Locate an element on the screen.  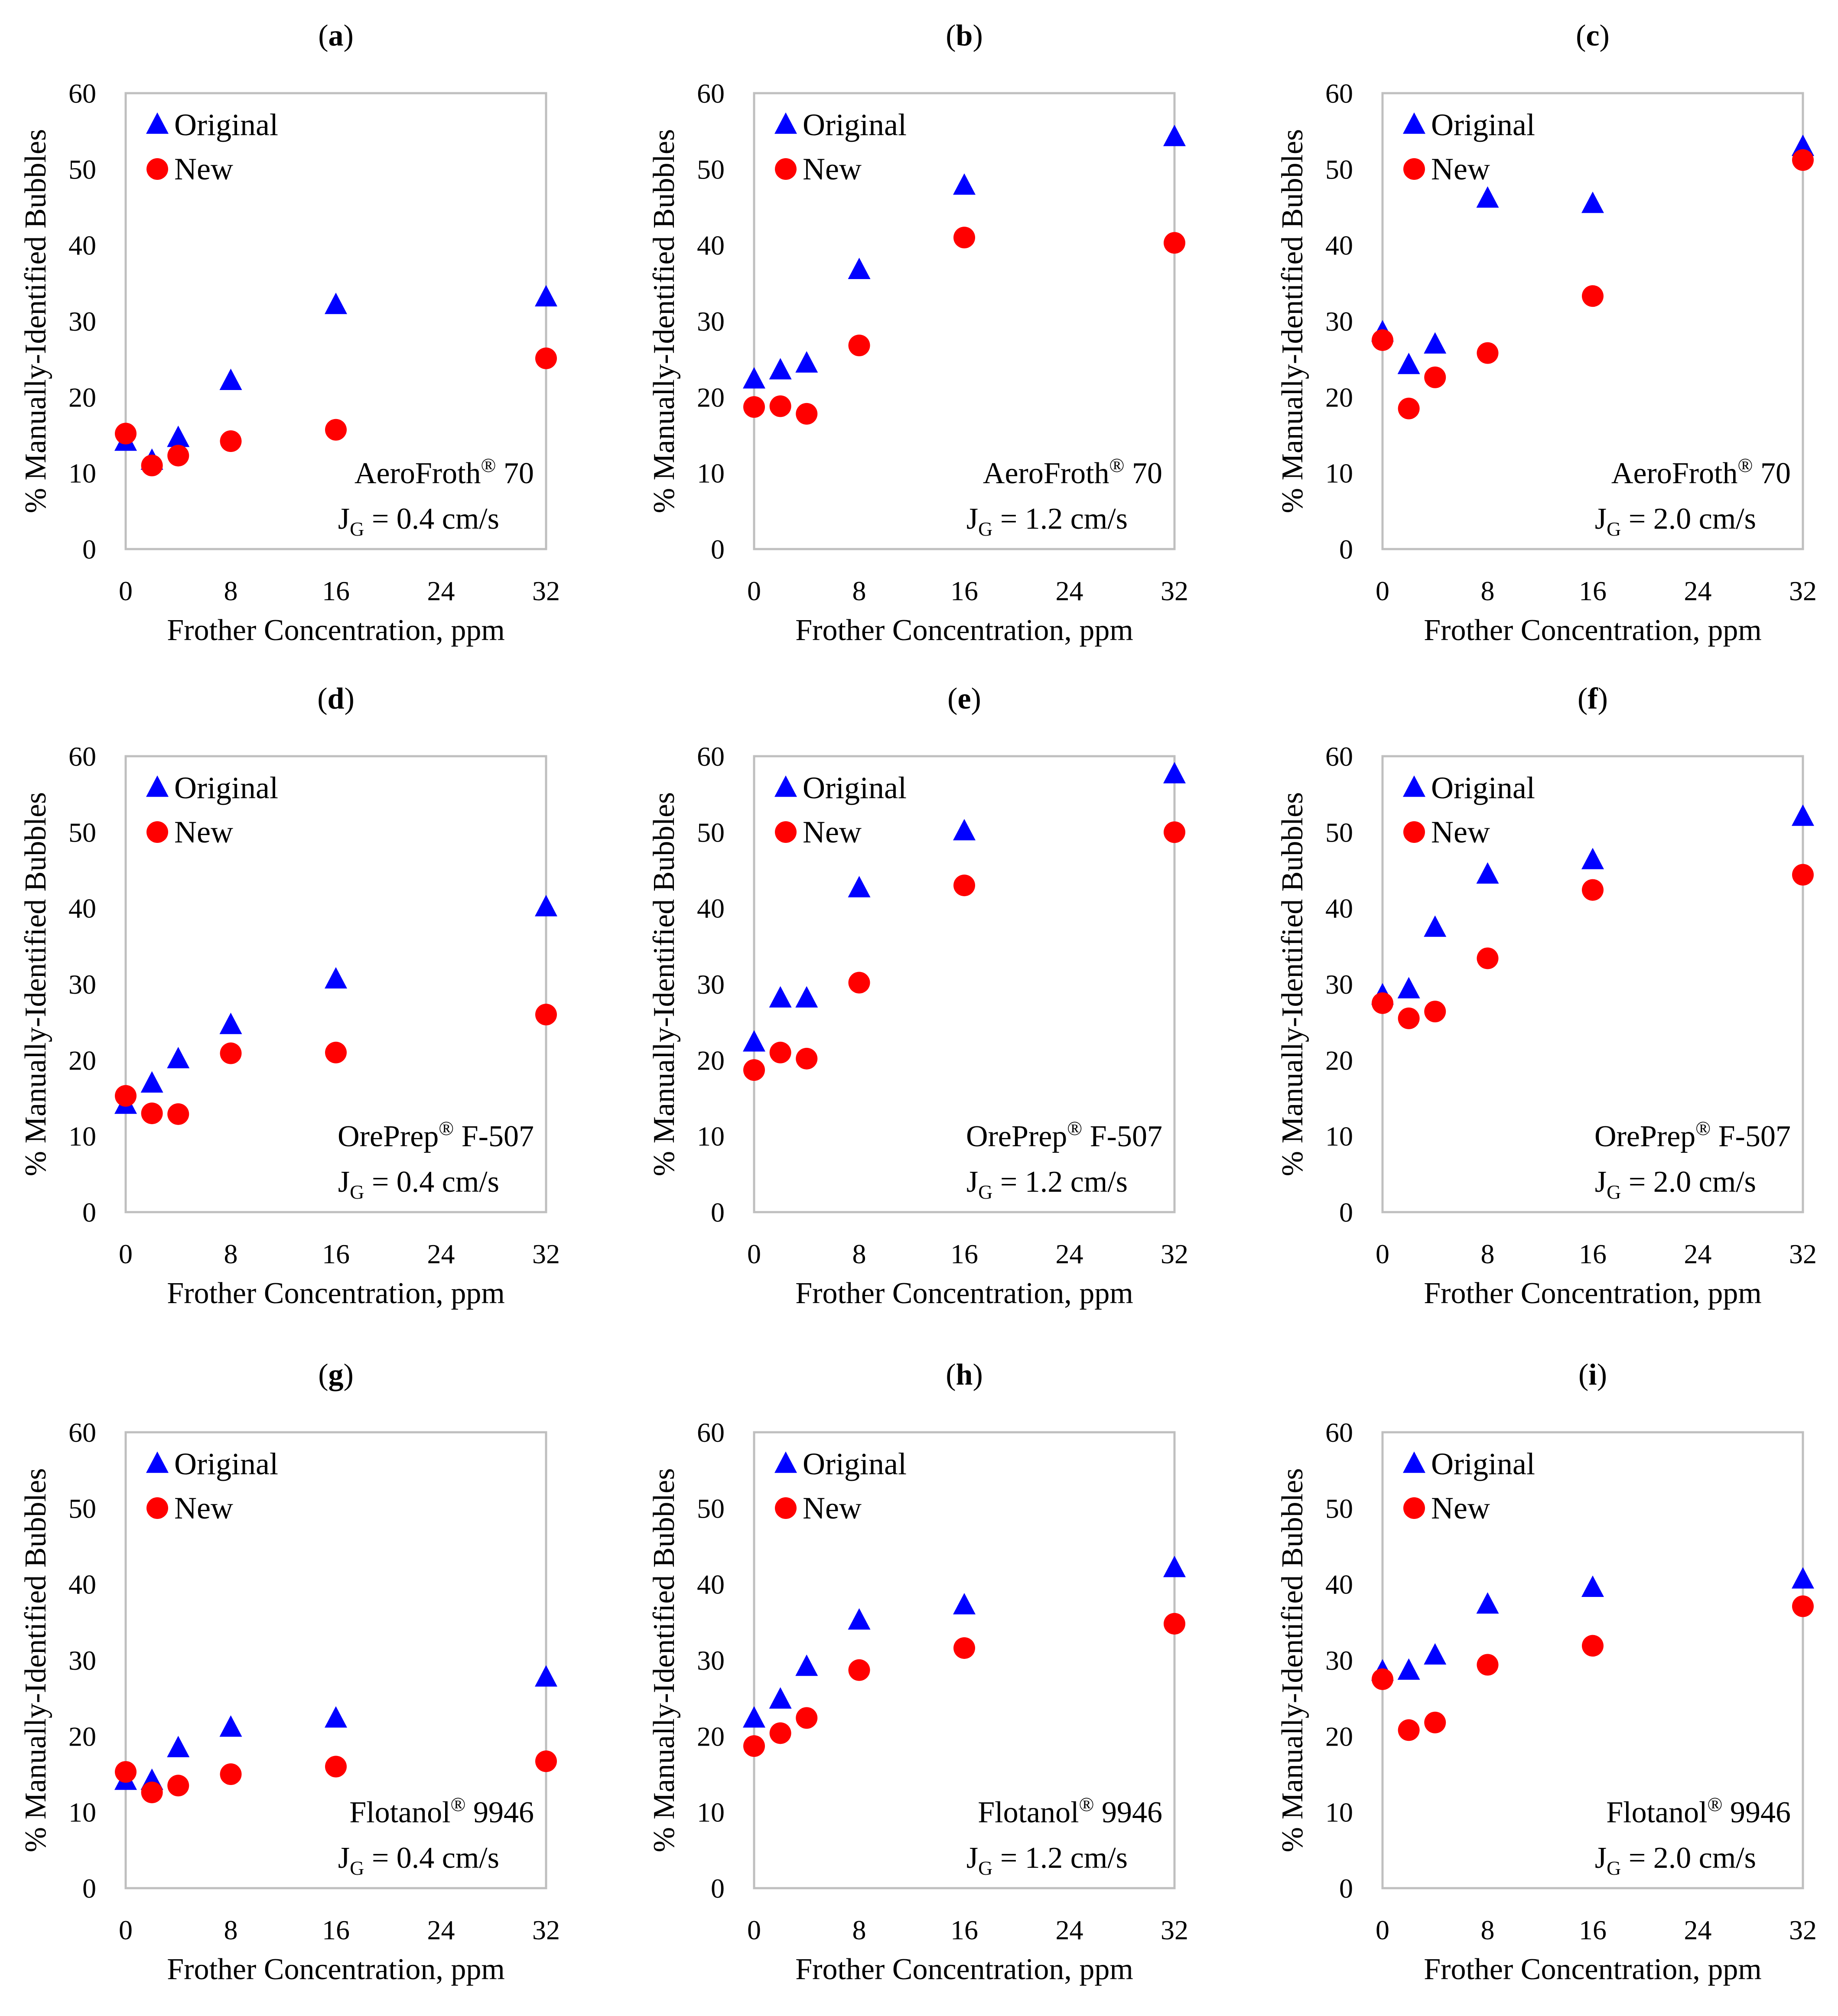
frother-name: Flotanol® 9946 is located at coordinates (441, 1811).